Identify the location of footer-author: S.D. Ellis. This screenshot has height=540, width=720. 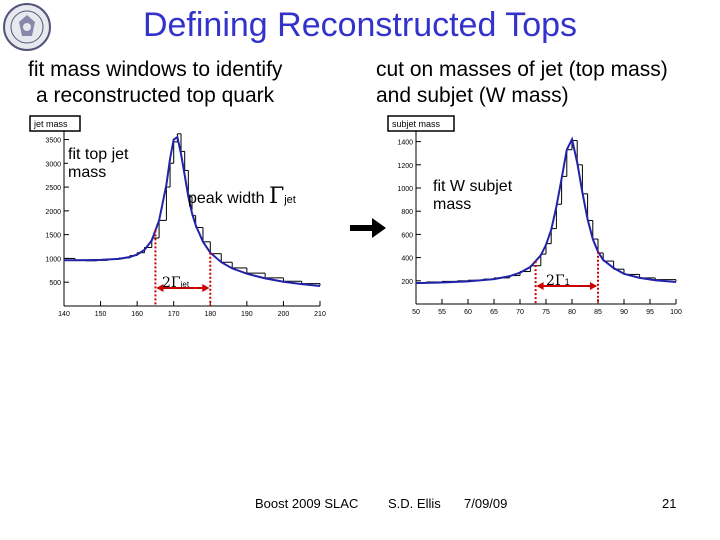
(414, 503).